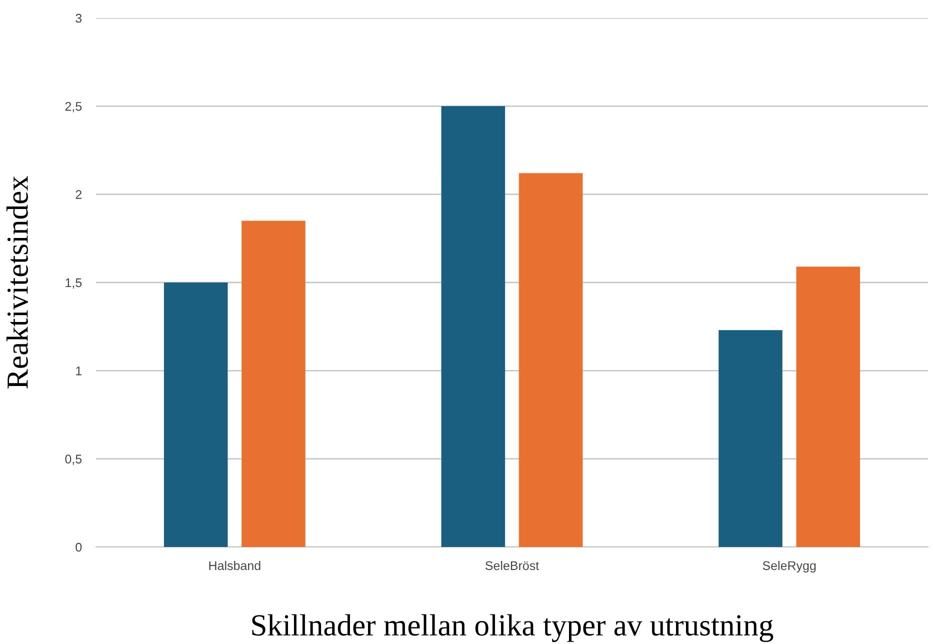  What do you see at coordinates (79, 547) in the screenshot?
I see `y-tick-label: 0` at bounding box center [79, 547].